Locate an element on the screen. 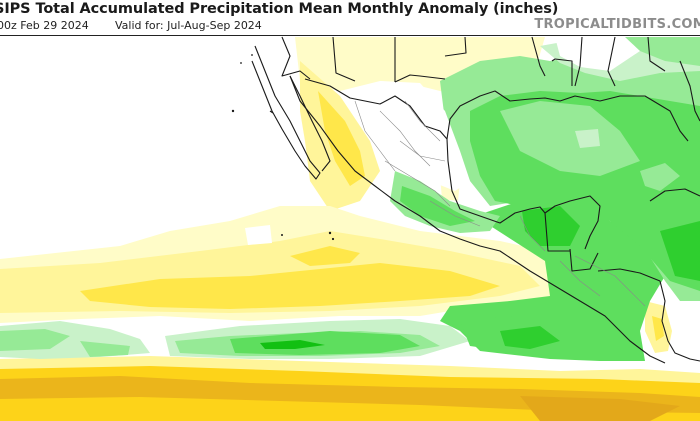  init-time: 00z Feb 29 2024 is located at coordinates (44, 25).